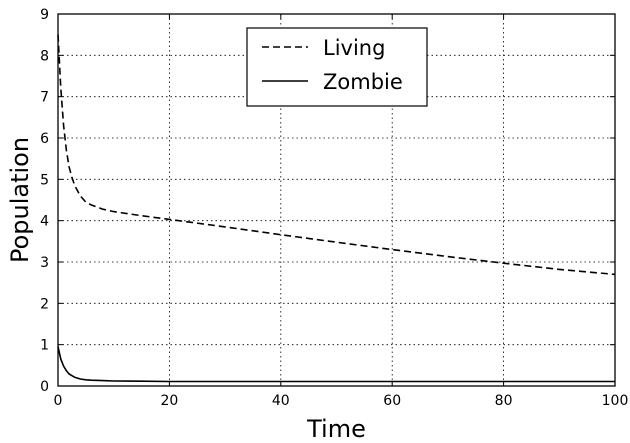 The height and width of the screenshot is (443, 630). I want to click on x-tick-label: 40, so click(281, 401).